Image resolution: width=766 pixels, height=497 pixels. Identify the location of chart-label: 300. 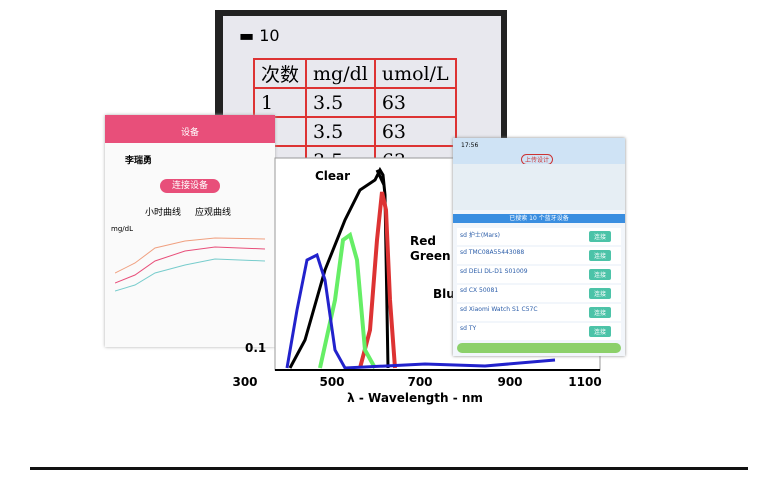
(244, 382).